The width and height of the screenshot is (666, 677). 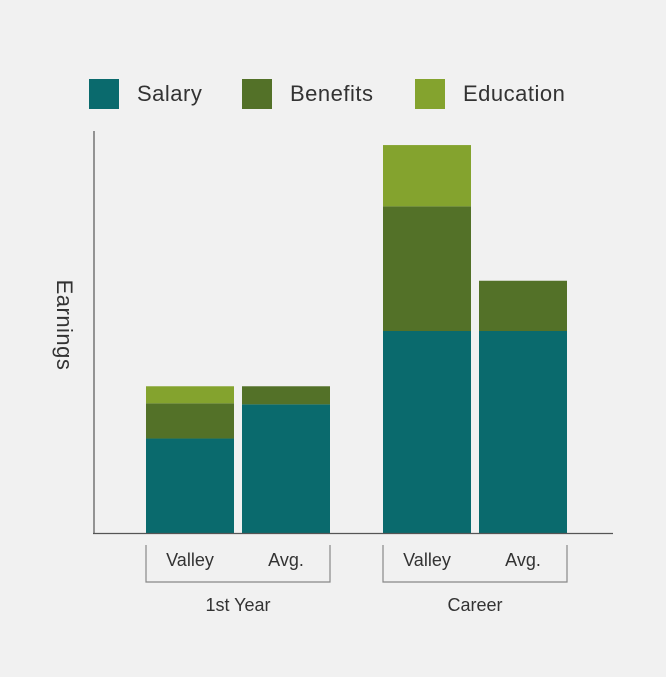 What do you see at coordinates (332, 93) in the screenshot?
I see `legend-label-benefits: Benefits` at bounding box center [332, 93].